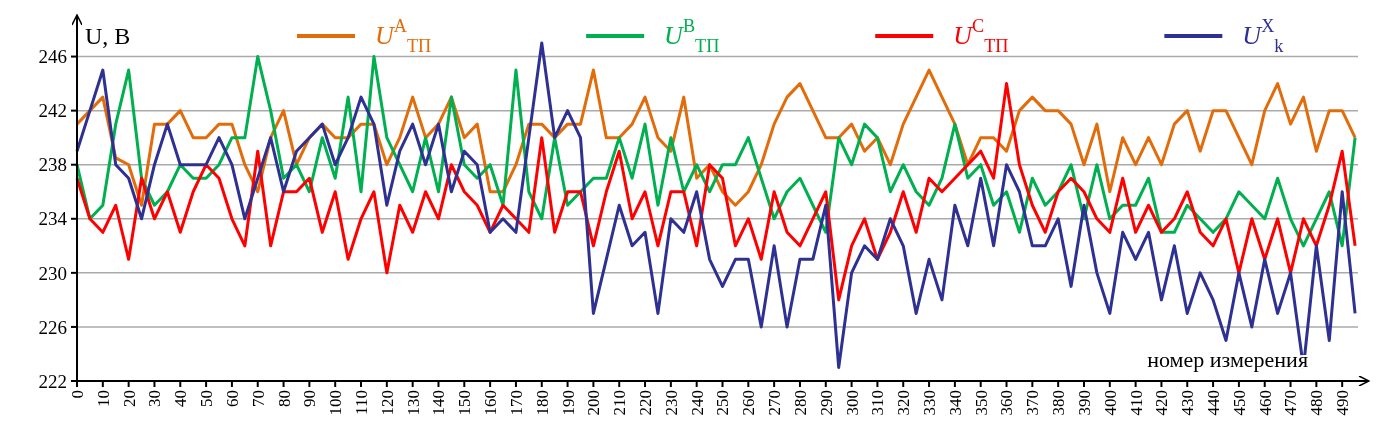 This screenshot has width=1384, height=443. I want to click on x-tick-label: 370, so click(1033, 403).